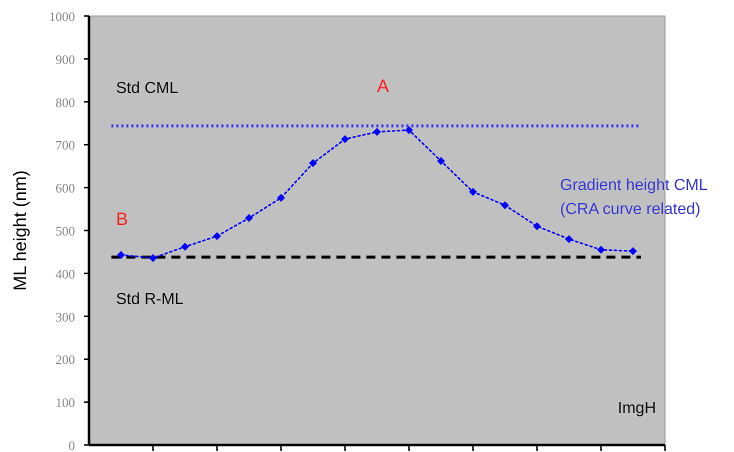  What do you see at coordinates (65, 360) in the screenshot?
I see `y-tick-label: 200` at bounding box center [65, 360].